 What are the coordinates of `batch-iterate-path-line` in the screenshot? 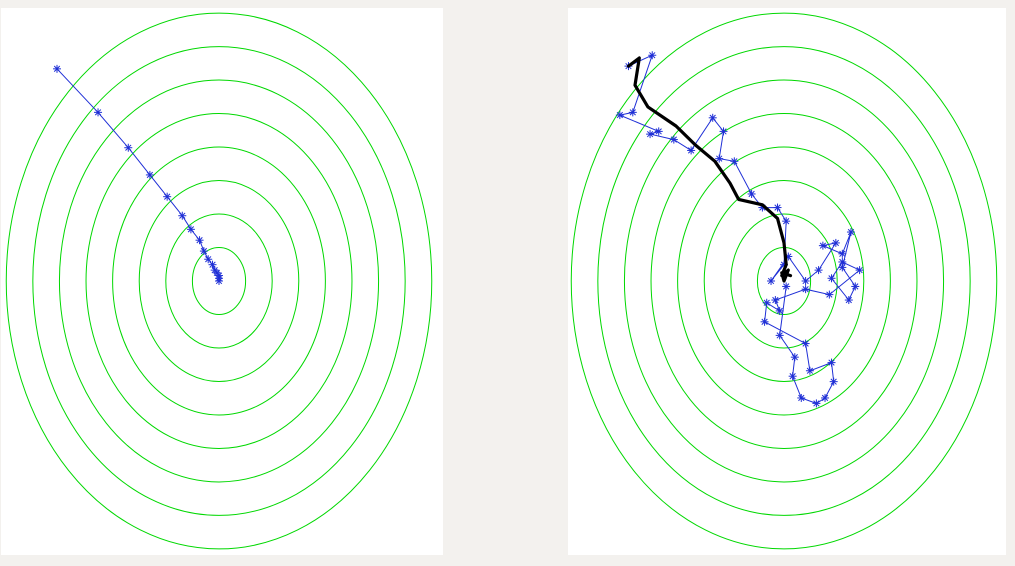 It's located at (138, 174).